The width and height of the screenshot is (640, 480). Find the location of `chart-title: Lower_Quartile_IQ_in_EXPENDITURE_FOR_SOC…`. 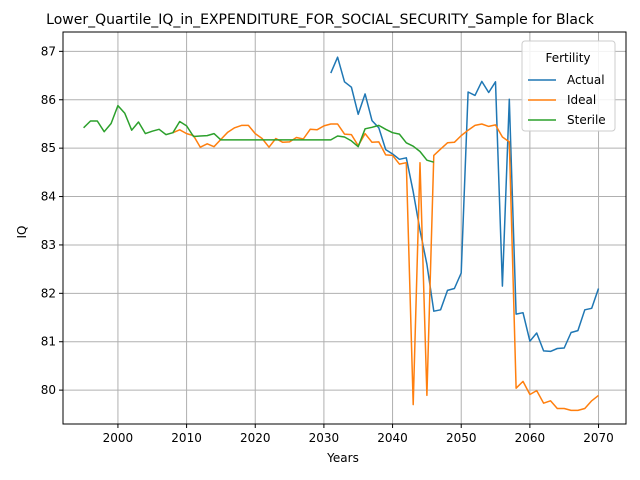

chart-title: Lower_Quartile_IQ_in_EXPENDITURE_FOR_SOC… is located at coordinates (320, 20).